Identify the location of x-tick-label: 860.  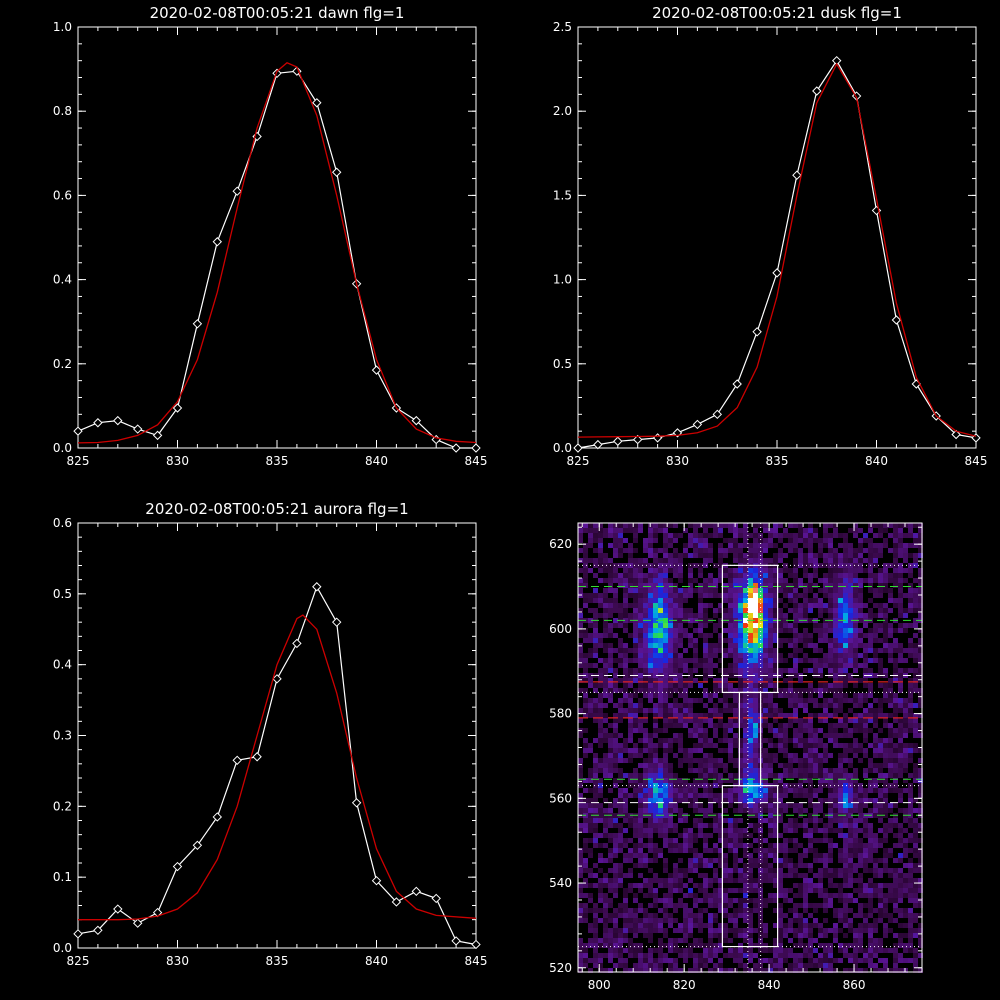
(854, 985).